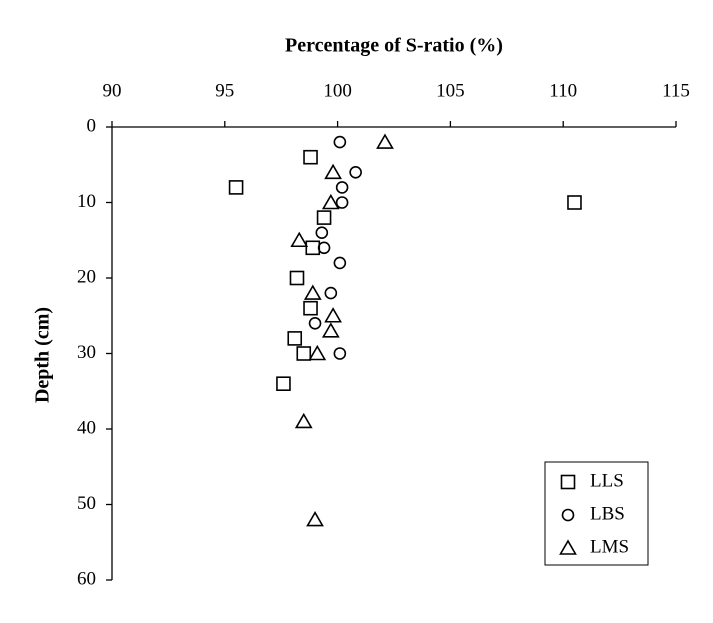  Describe the element at coordinates (607, 480) in the screenshot. I see `legend-label: LLS` at that location.